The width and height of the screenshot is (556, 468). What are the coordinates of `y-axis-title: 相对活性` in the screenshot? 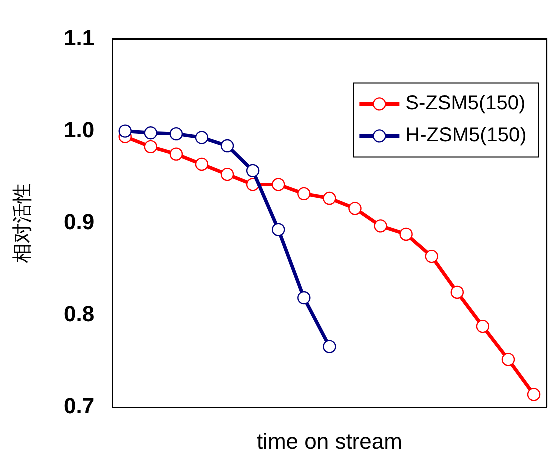 It's located at (22, 223).